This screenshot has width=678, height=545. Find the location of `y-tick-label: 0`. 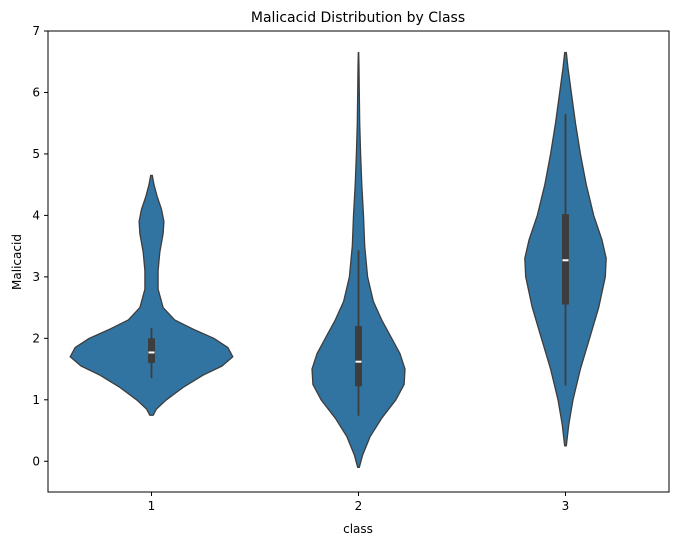

y-tick-label: 0 is located at coordinates (36, 461).